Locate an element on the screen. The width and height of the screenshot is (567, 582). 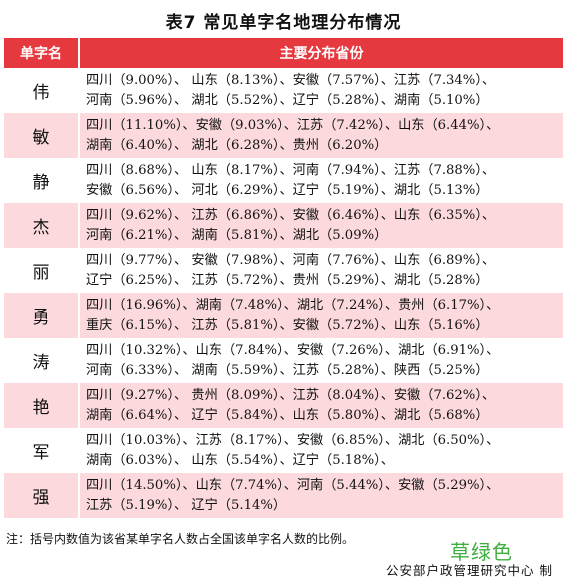
row-name: 强 is located at coordinates (42, 495).